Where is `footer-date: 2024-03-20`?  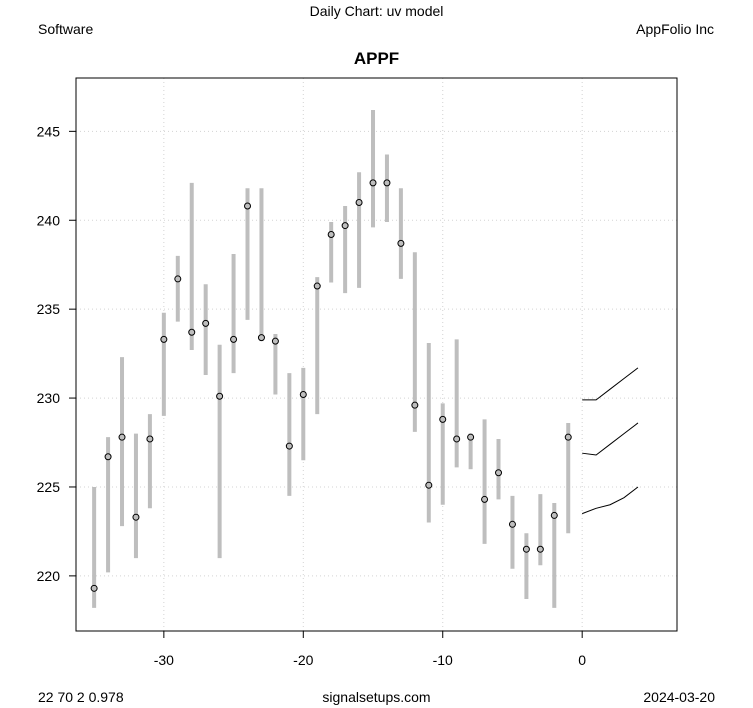
footer-date: 2024-03-20 is located at coordinates (679, 697).